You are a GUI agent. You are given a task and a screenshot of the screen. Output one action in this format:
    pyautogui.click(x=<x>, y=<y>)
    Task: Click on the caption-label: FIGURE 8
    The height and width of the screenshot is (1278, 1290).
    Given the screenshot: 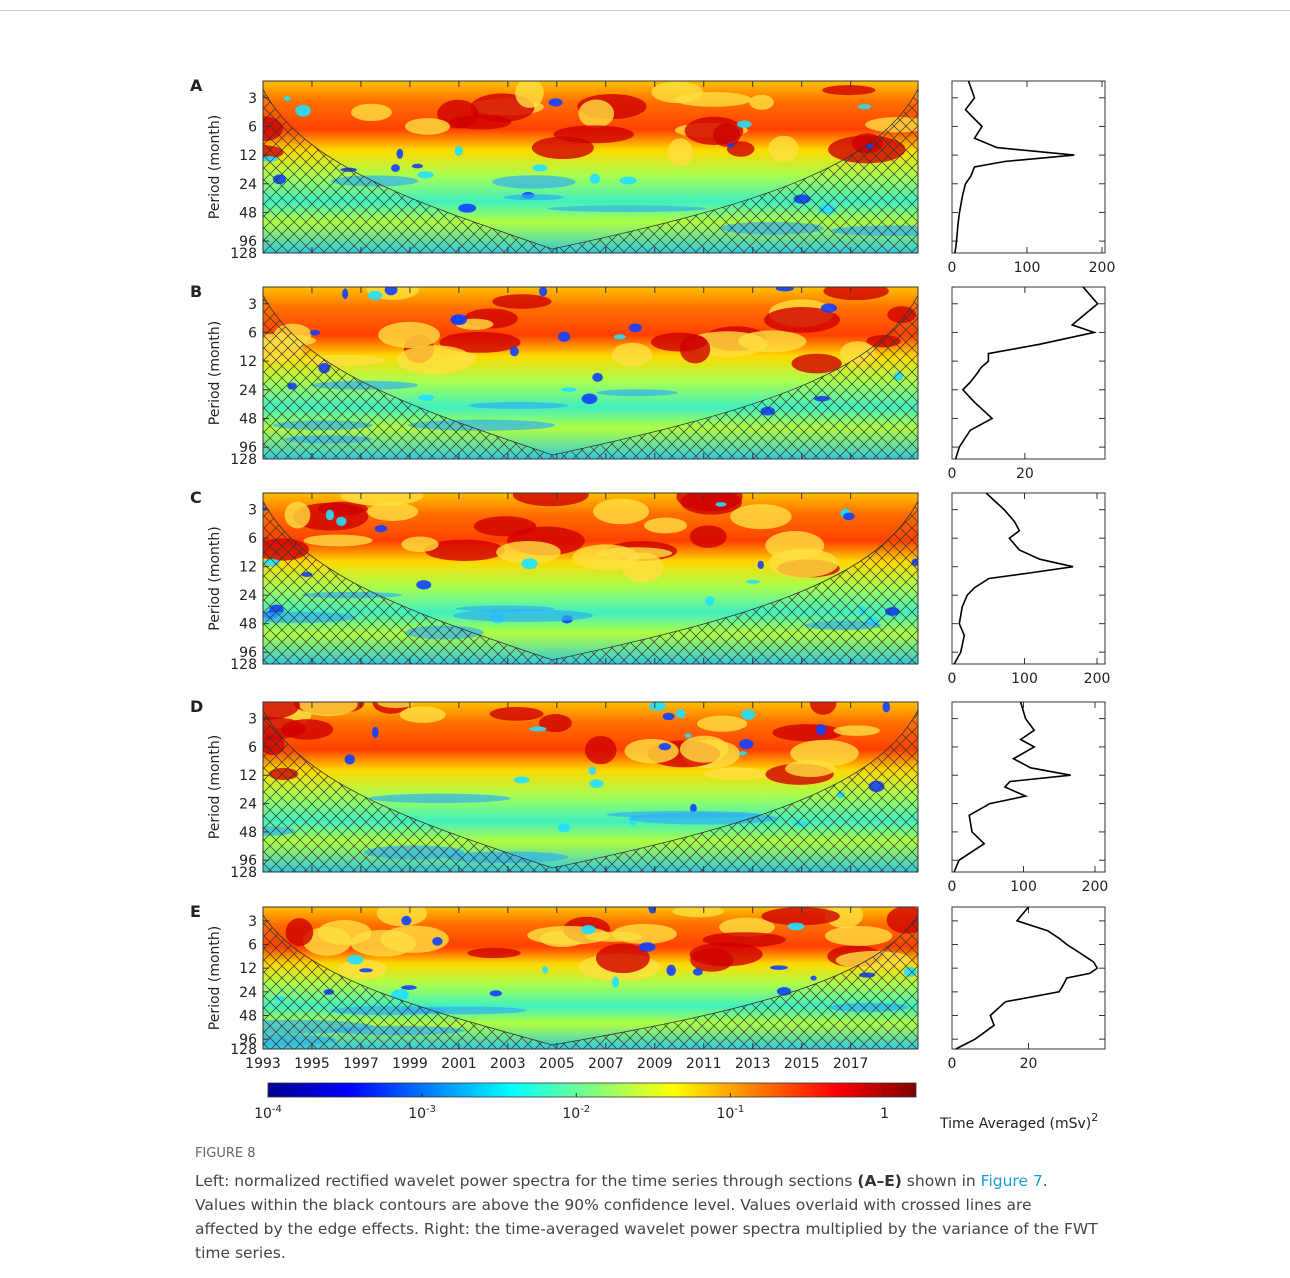 What is the action you would take?
    pyautogui.click(x=225, y=1153)
    